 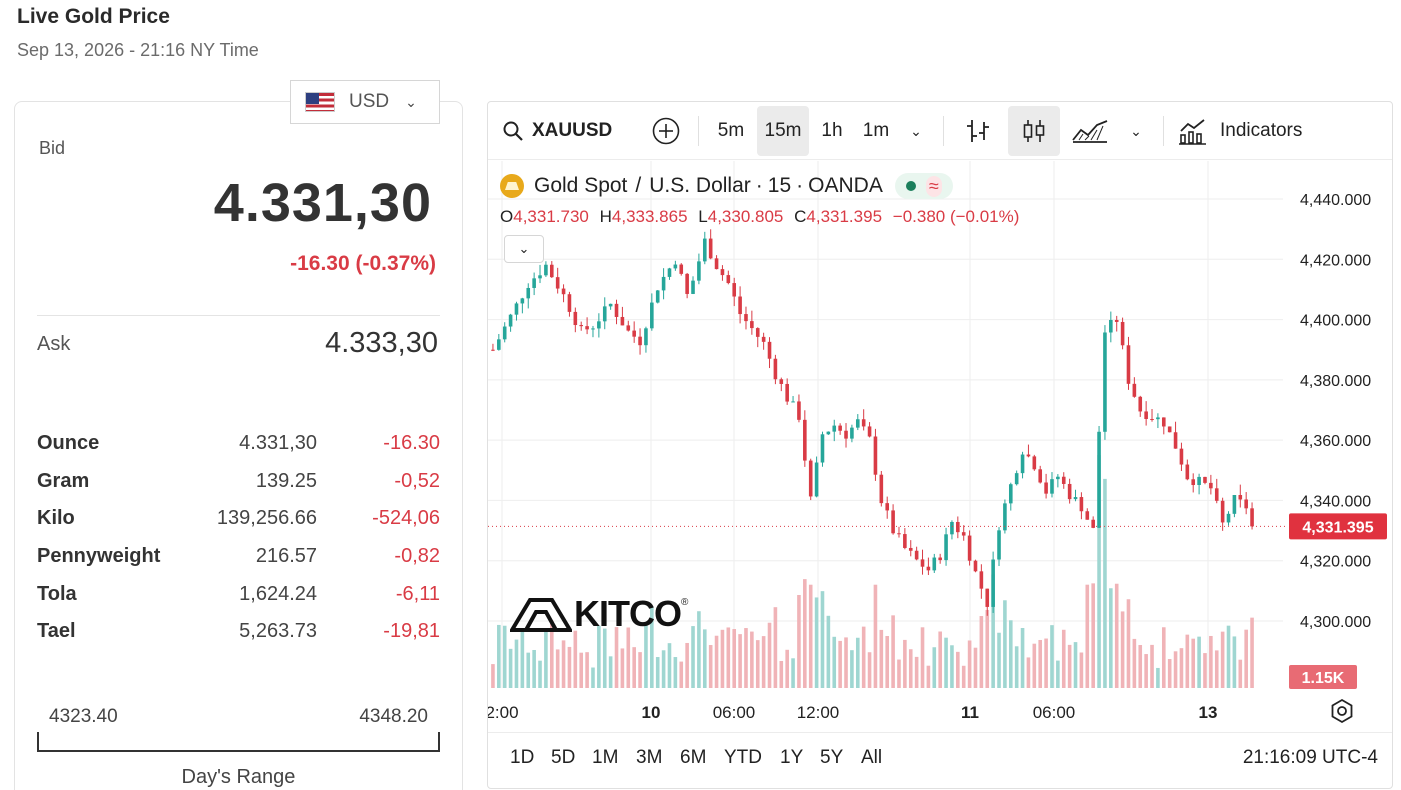 I want to click on area-chart-type-button, so click(x=1090, y=131).